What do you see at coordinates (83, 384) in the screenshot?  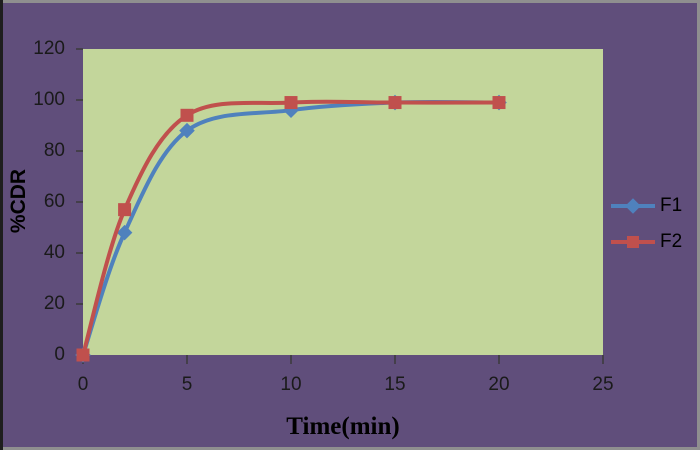 I see `x-tick-label: 0` at bounding box center [83, 384].